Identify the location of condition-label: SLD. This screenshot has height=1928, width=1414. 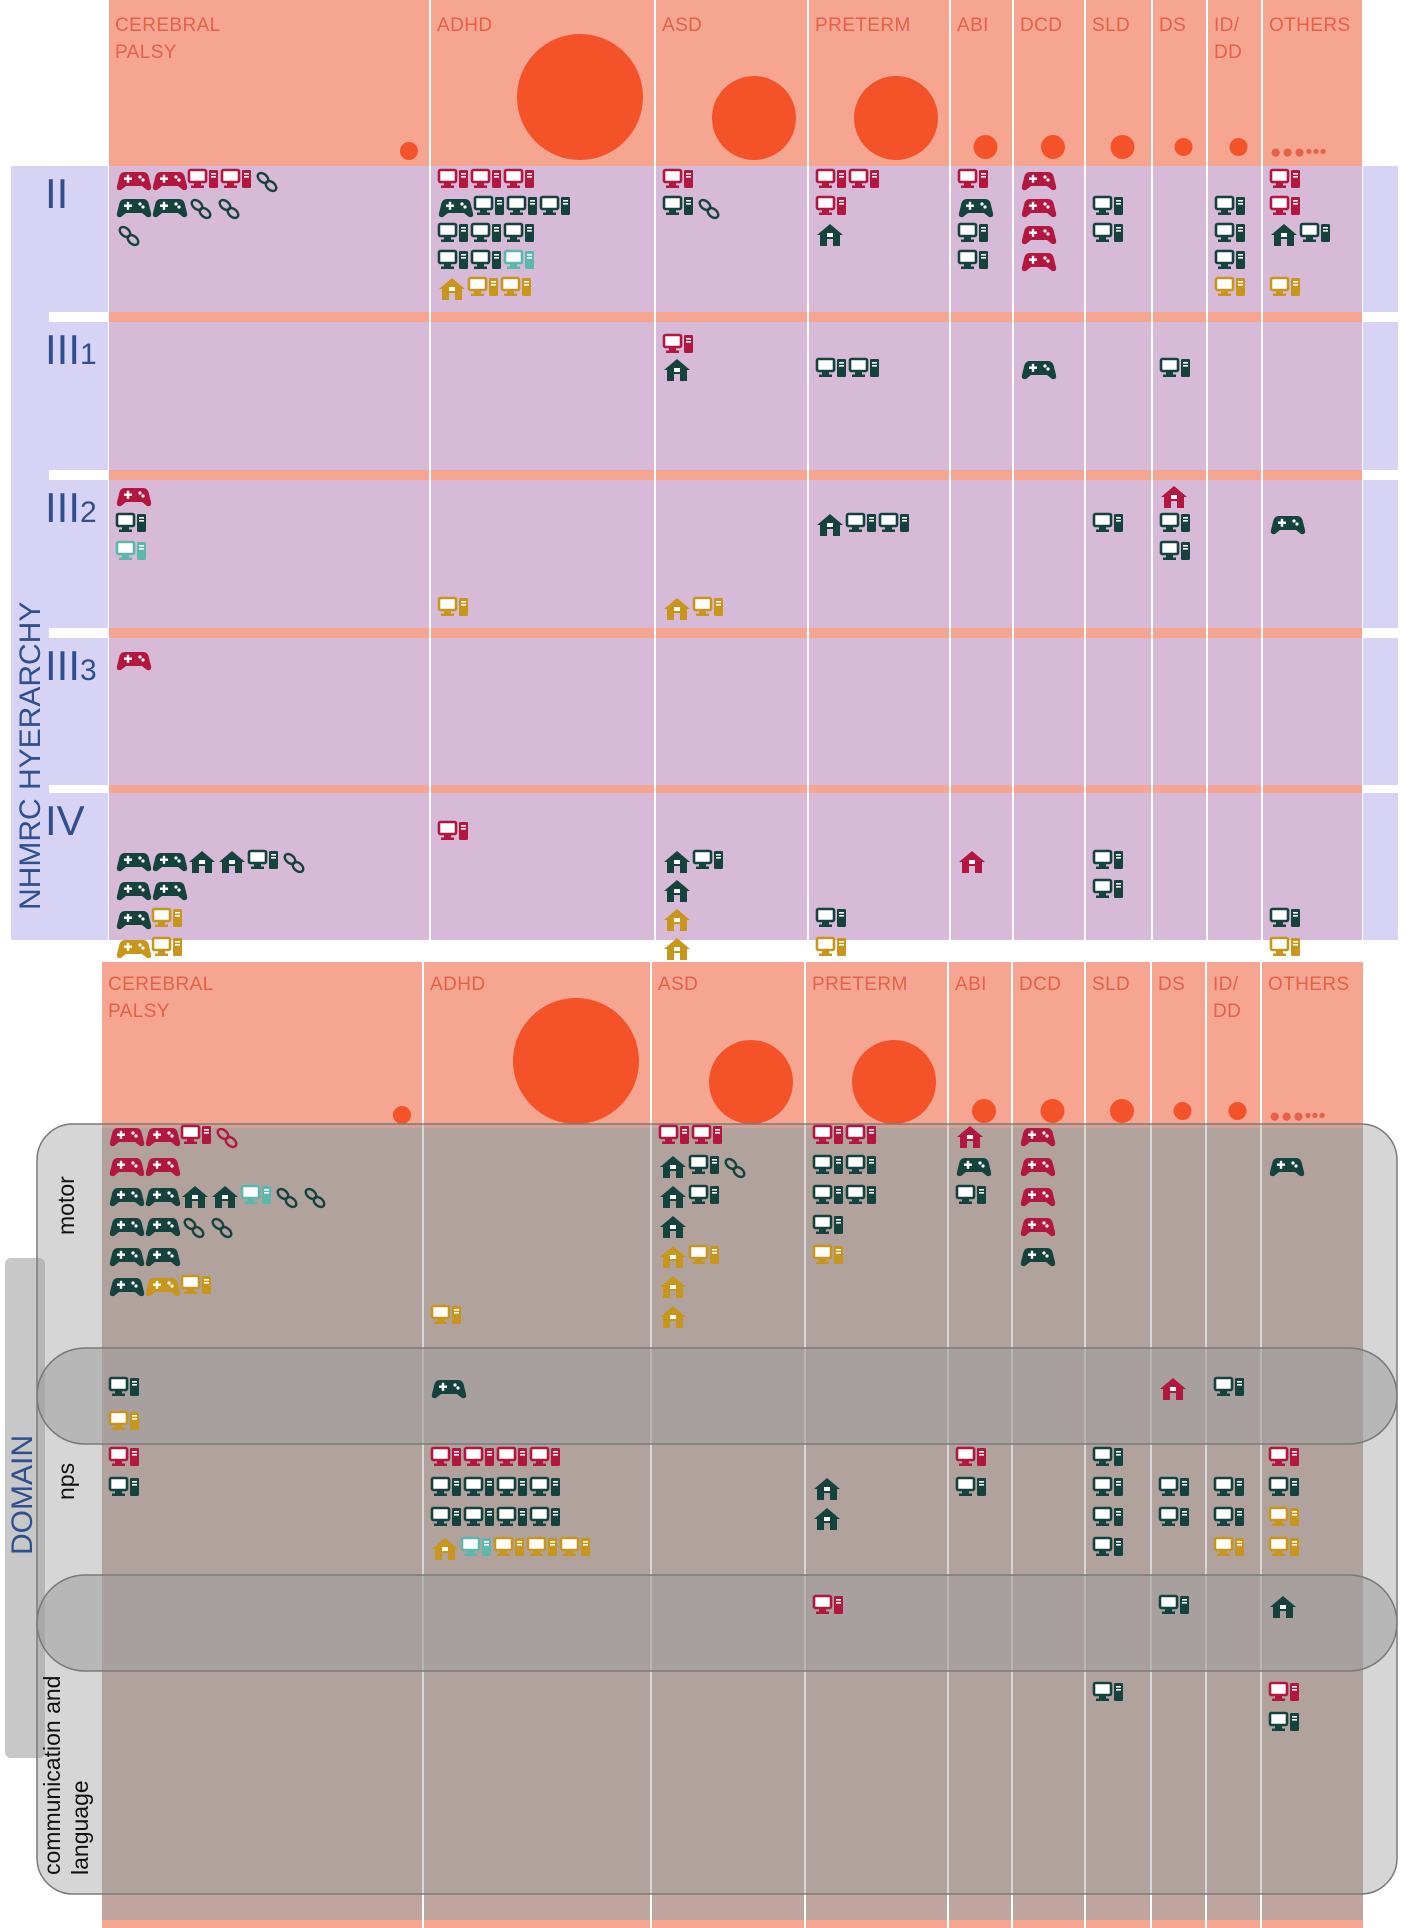
(1111, 984).